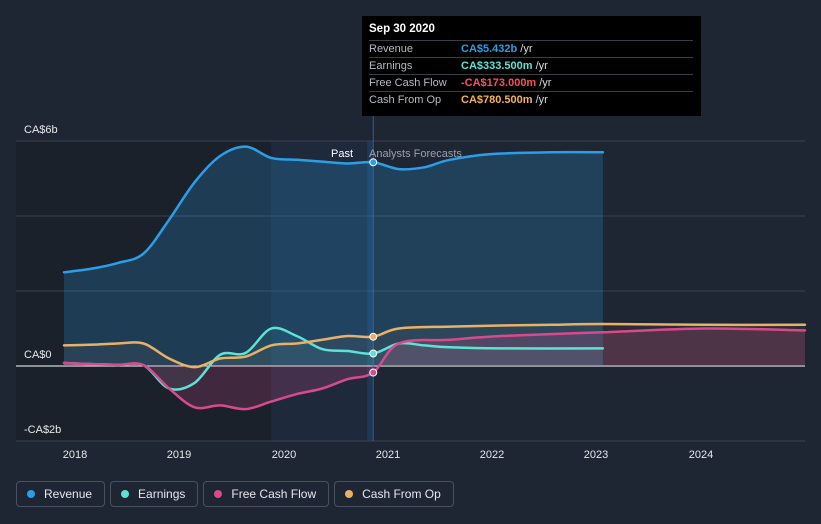  I want to click on cash-from-op-line, so click(434, 345).